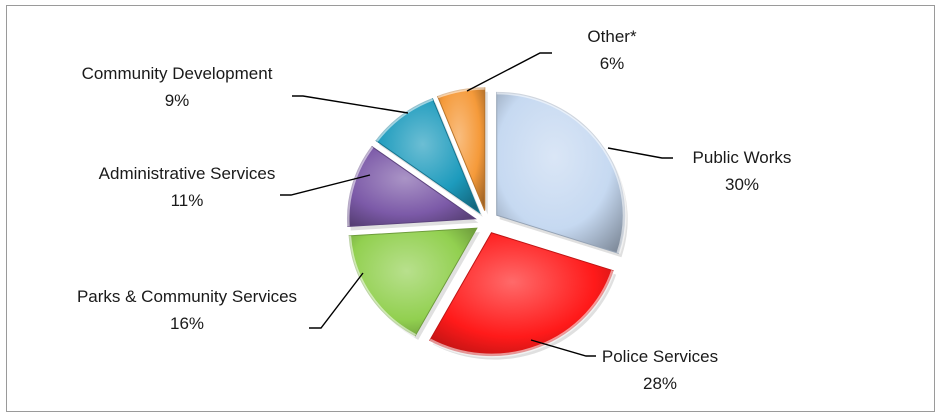  What do you see at coordinates (660, 356) in the screenshot?
I see `label-police-services: Police Services` at bounding box center [660, 356].